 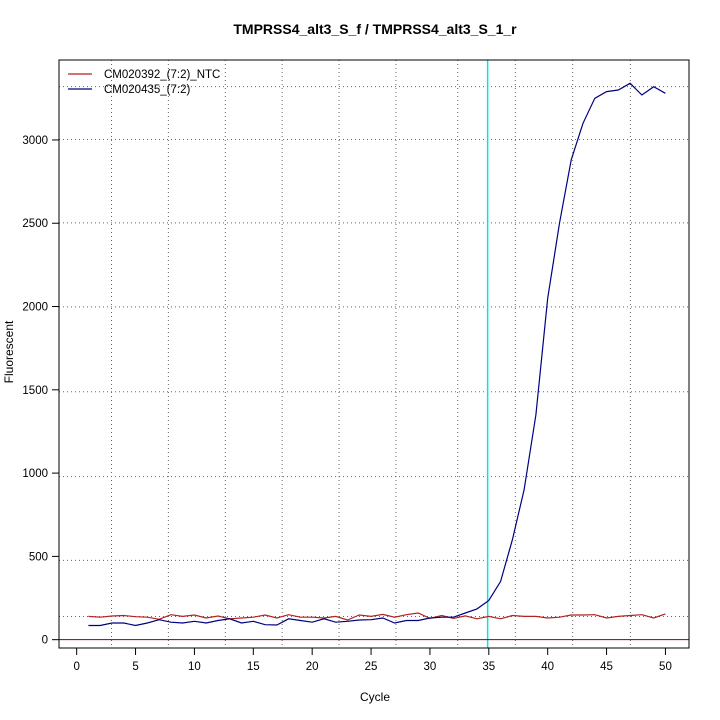 I want to click on x-tick-label: 20, so click(x=312, y=667).